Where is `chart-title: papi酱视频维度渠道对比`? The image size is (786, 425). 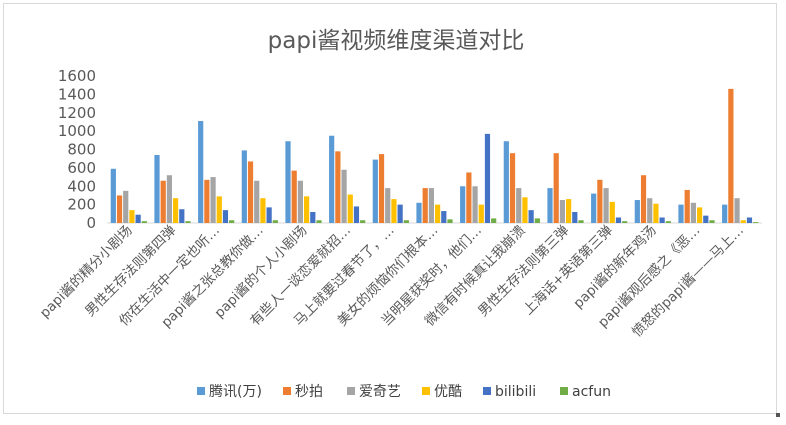
chart-title: papi酱视频维度渠道对比 is located at coordinates (396, 41).